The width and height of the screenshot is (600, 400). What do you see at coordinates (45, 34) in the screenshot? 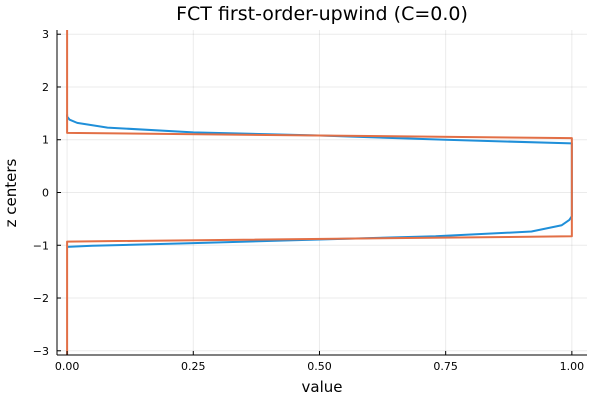
I see `y-tick-label: 3` at bounding box center [45, 34].